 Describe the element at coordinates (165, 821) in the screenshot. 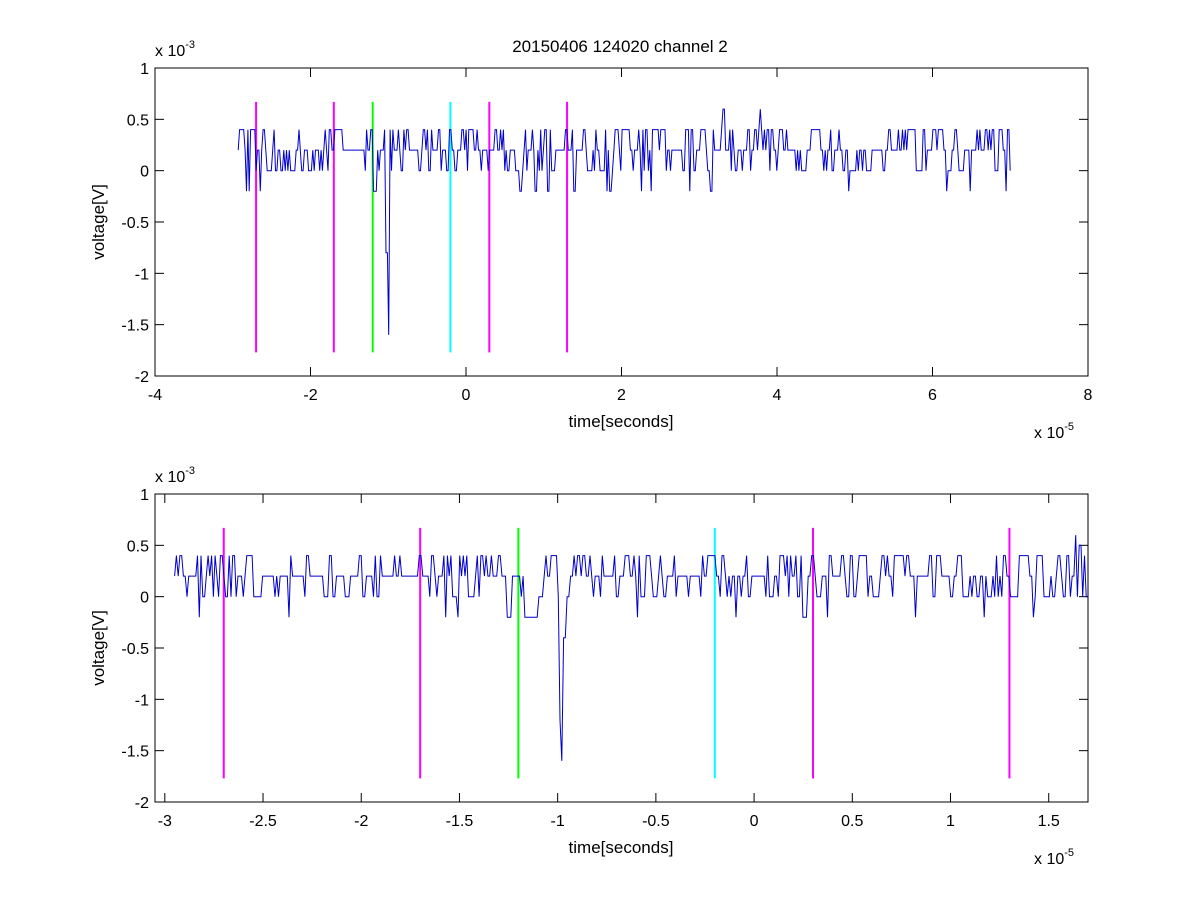

I see `bottom-x-tick-label: -3` at that location.